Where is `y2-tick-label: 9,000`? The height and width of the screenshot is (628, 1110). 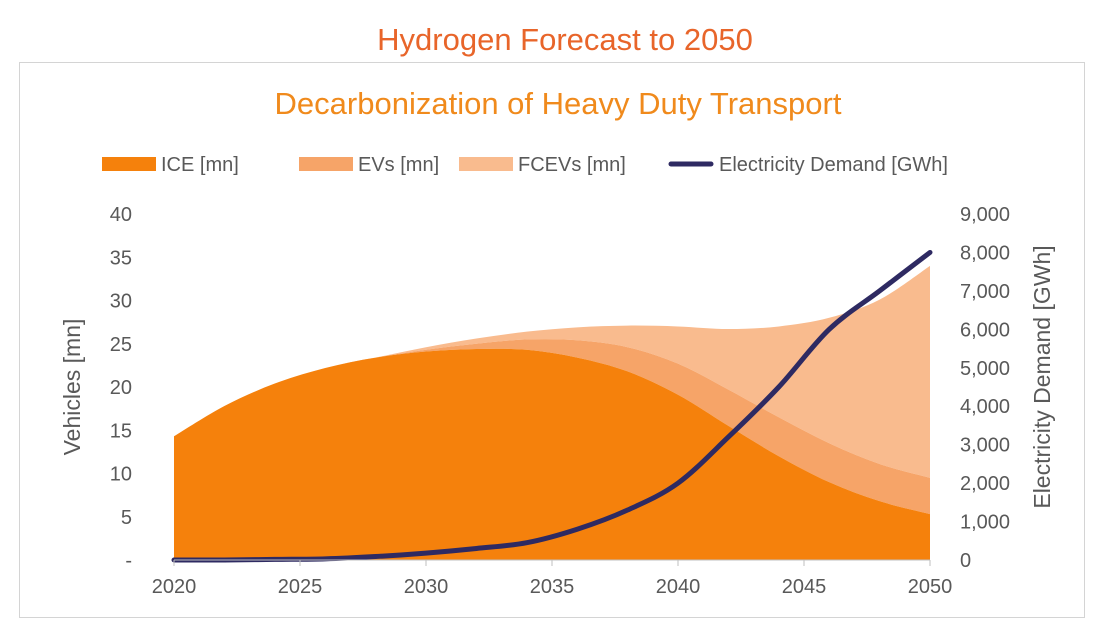
y2-tick-label: 9,000 is located at coordinates (985, 215).